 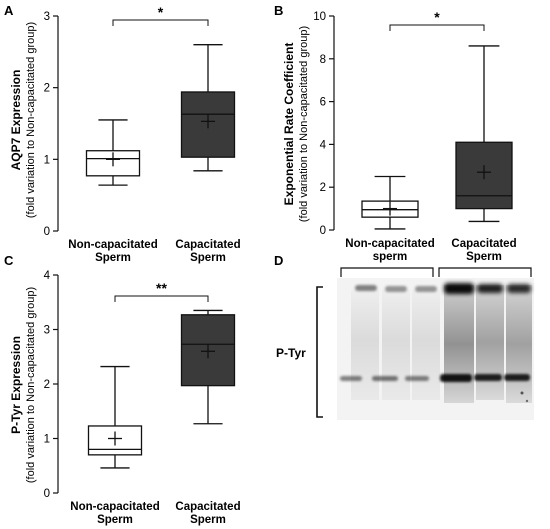 I want to click on panel-letter-b: B, so click(x=278, y=10).